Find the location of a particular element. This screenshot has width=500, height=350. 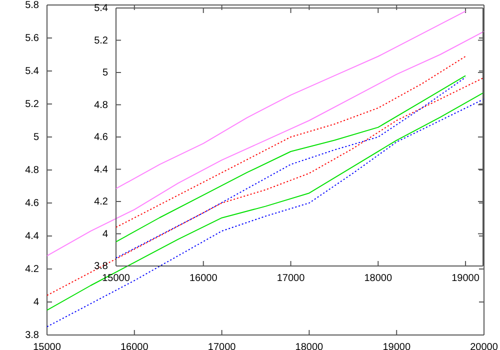

y-tick-label: 5.6 is located at coordinates (32, 38).